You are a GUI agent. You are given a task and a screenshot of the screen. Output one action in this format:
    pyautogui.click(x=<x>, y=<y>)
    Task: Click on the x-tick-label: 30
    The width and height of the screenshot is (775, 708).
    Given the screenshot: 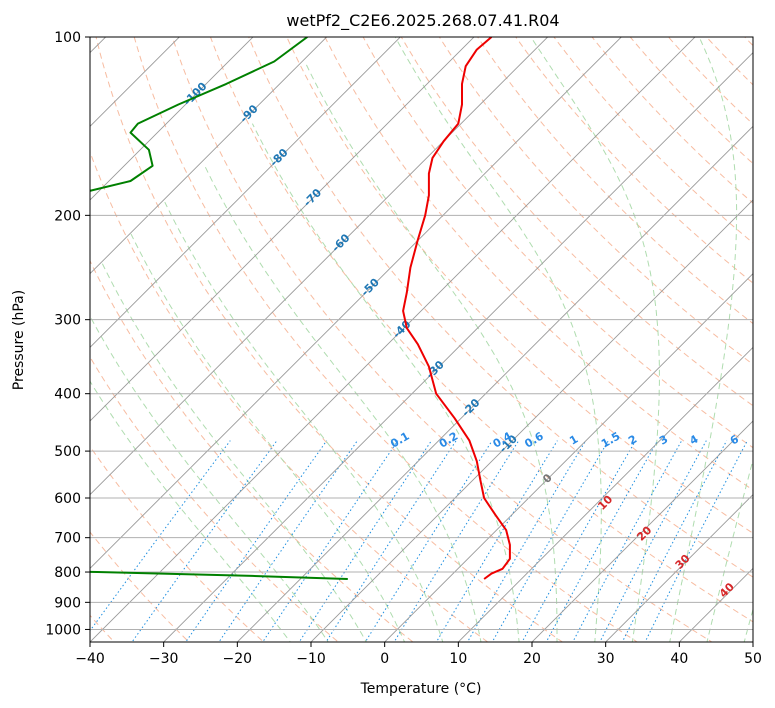 What is the action you would take?
    pyautogui.click(x=606, y=659)
    